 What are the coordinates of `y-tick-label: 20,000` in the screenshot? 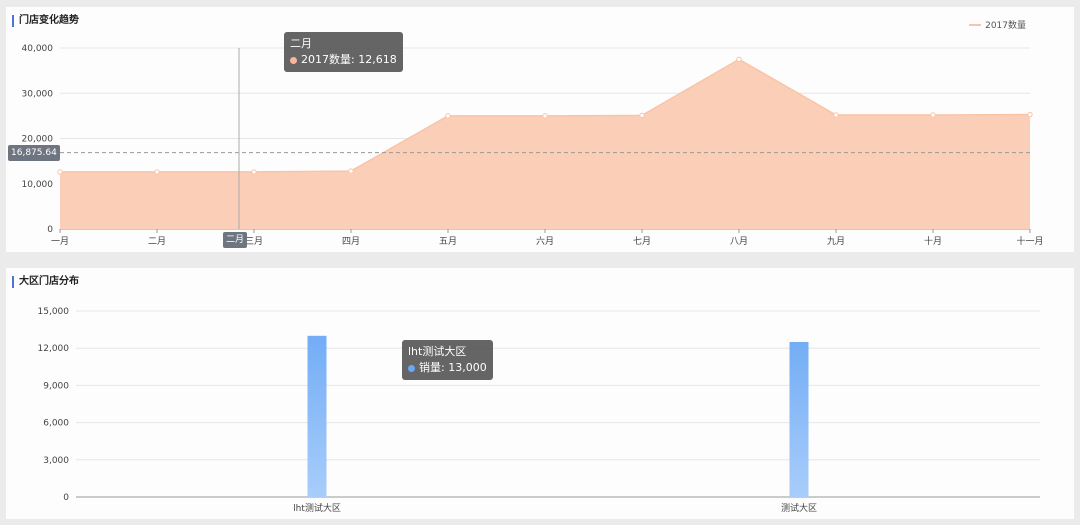 It's located at (38, 140).